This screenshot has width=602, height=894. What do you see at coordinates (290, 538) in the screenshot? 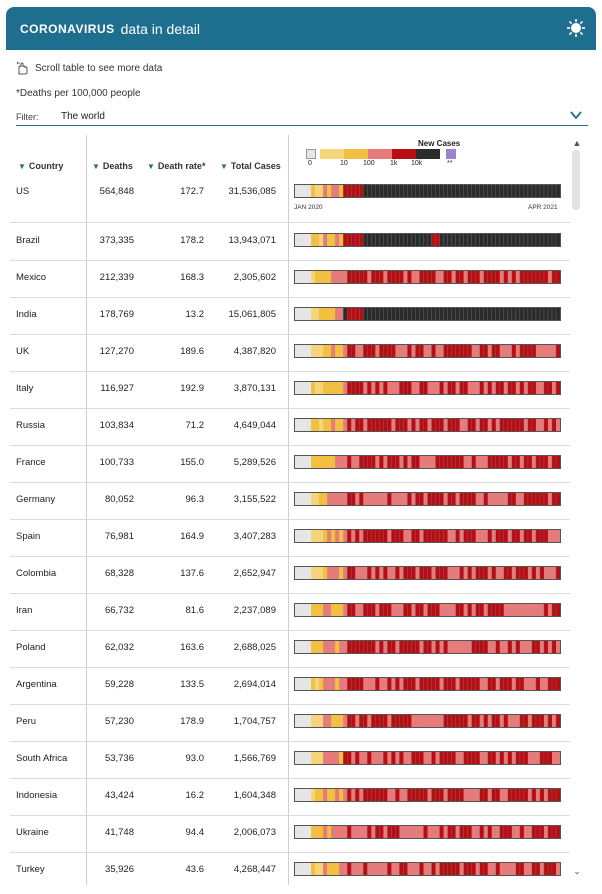
I see `table-row: Spain 76,981 164.9 3,407,283` at bounding box center [290, 538].